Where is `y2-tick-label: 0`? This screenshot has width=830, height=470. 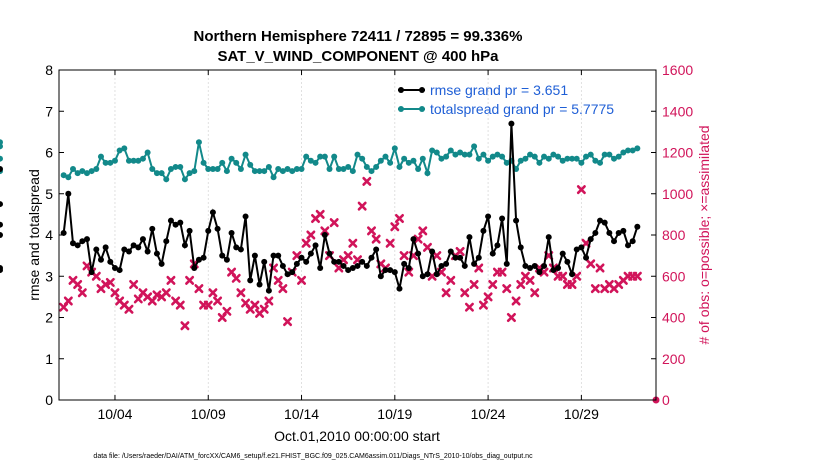
y2-tick-label: 0 is located at coordinates (666, 400).